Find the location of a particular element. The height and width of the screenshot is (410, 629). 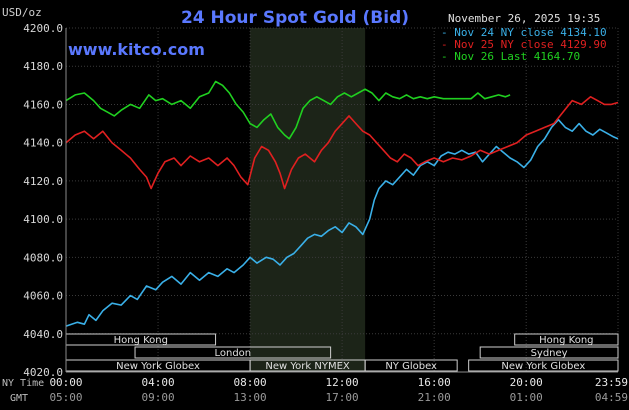

y-tick-label: 4200.0 is located at coordinates (43, 28).